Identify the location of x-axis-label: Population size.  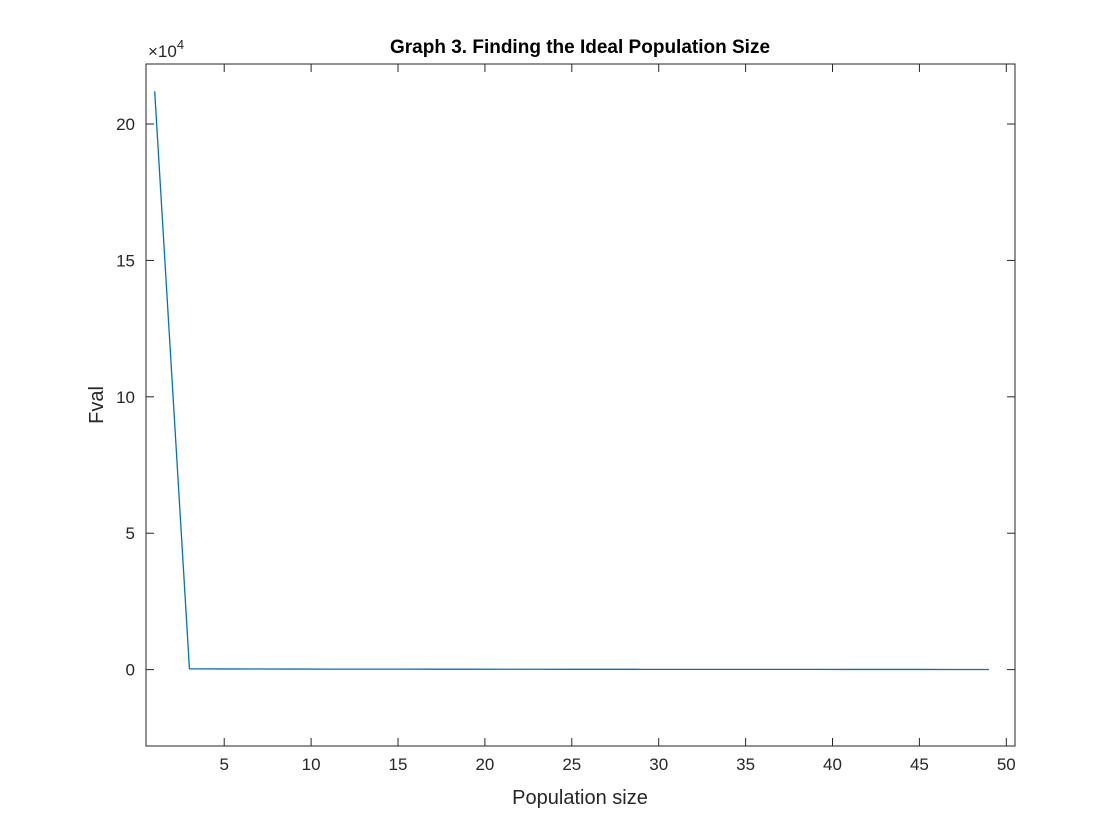
(580, 798).